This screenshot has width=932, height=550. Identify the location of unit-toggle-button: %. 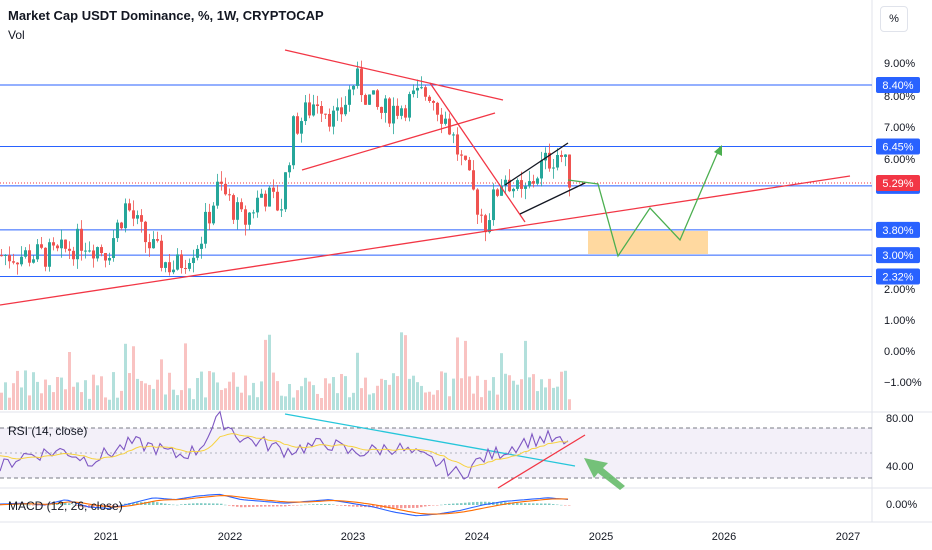
(894, 19).